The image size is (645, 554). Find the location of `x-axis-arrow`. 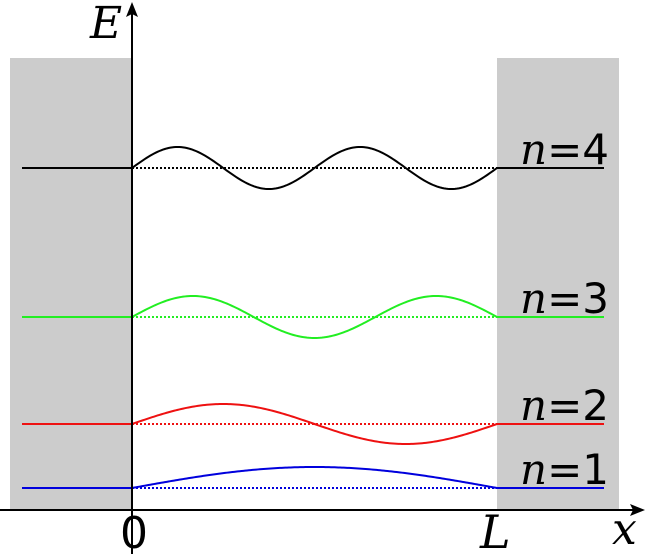

x-axis-arrow is located at coordinates (637, 510).